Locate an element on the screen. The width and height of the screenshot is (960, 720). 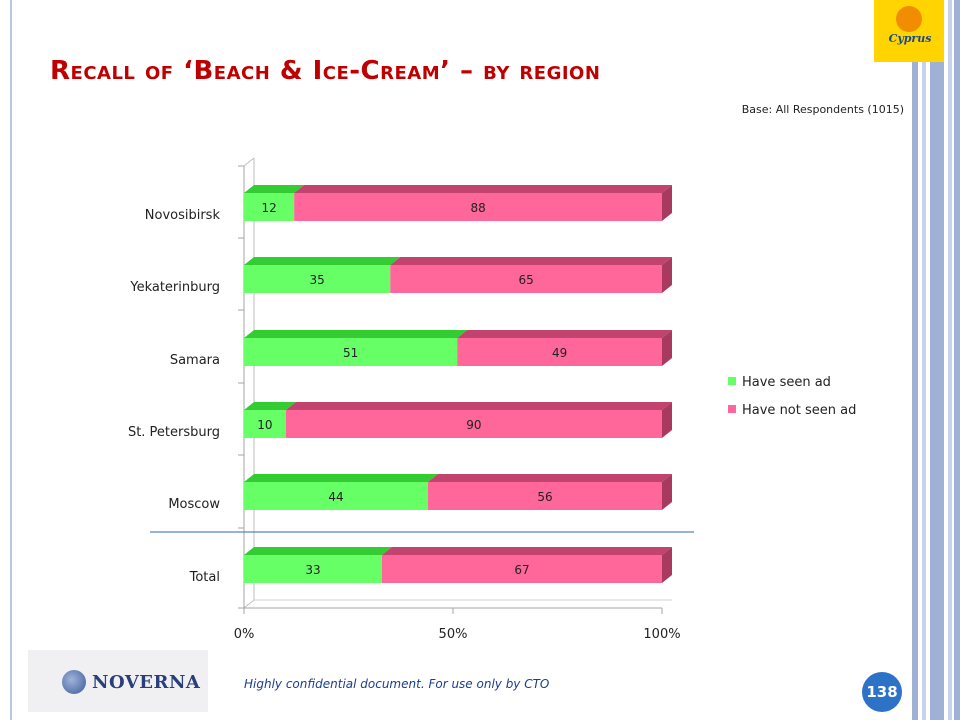
data-label-have-seen: 35 is located at coordinates (317, 280).